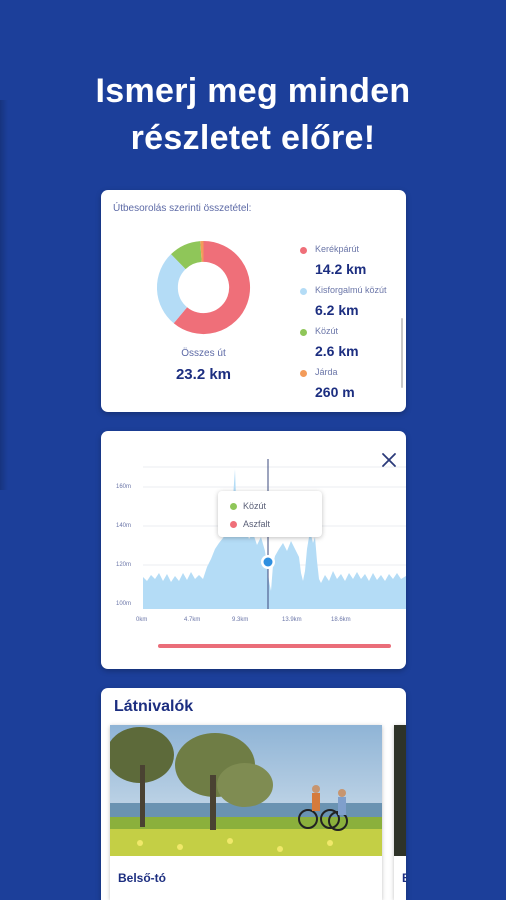 Image resolution: width=506 pixels, height=900 pixels. What do you see at coordinates (341, 620) in the screenshot?
I see `x-tick-label: 18.6km` at bounding box center [341, 620].